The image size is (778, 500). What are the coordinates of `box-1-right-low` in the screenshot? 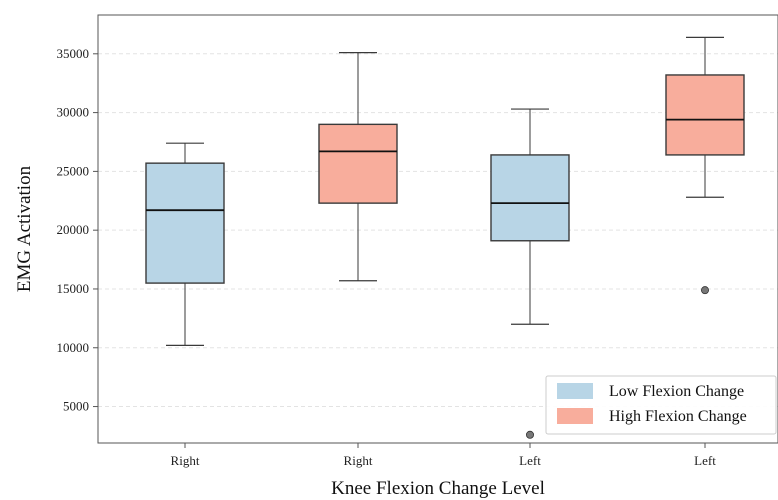 It's located at (185, 244).